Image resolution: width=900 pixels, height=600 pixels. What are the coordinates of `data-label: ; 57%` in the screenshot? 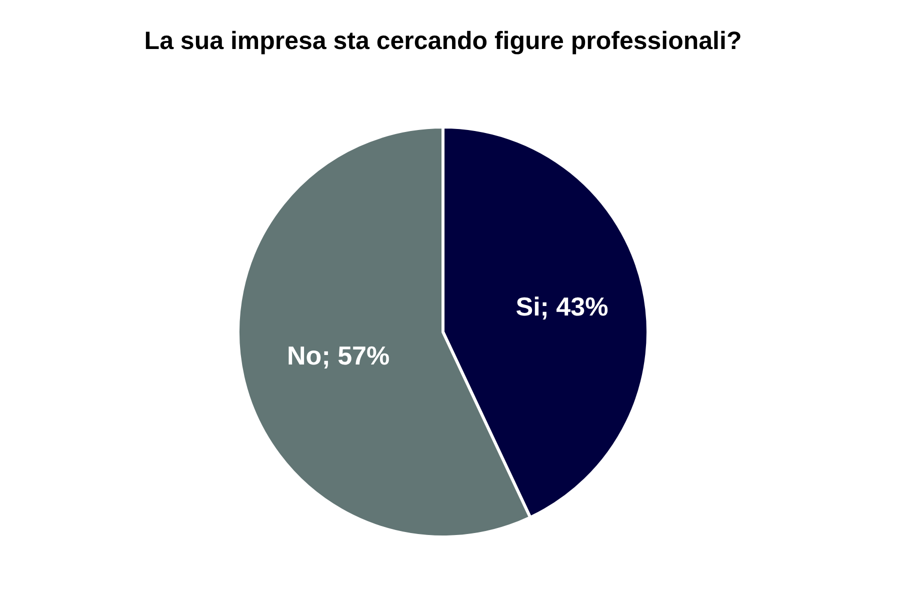 It's located at (356, 355).